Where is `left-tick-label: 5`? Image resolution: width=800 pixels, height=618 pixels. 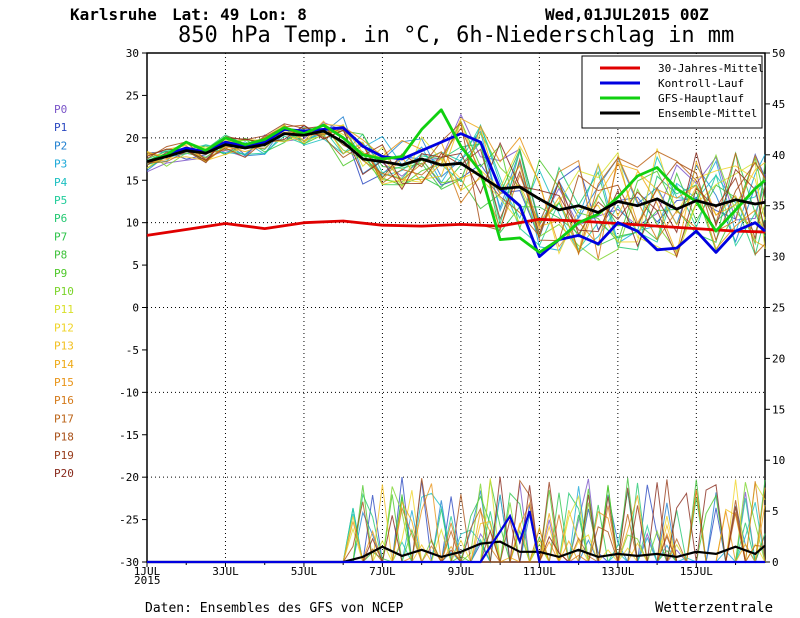
left-tick-label: 5 is located at coordinates (135, 265).